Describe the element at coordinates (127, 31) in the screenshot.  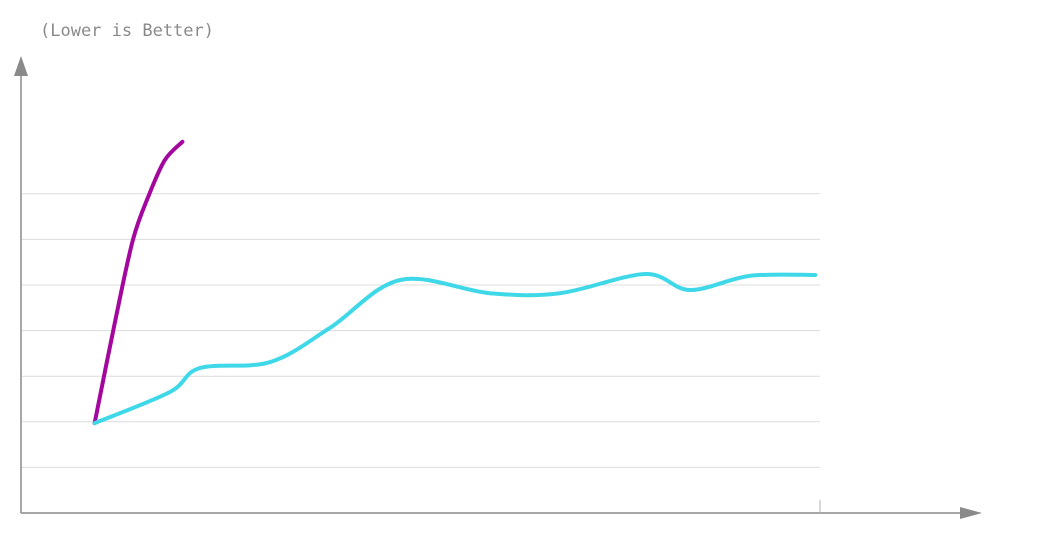
I see `chart-title: (Lower is Better)` at that location.